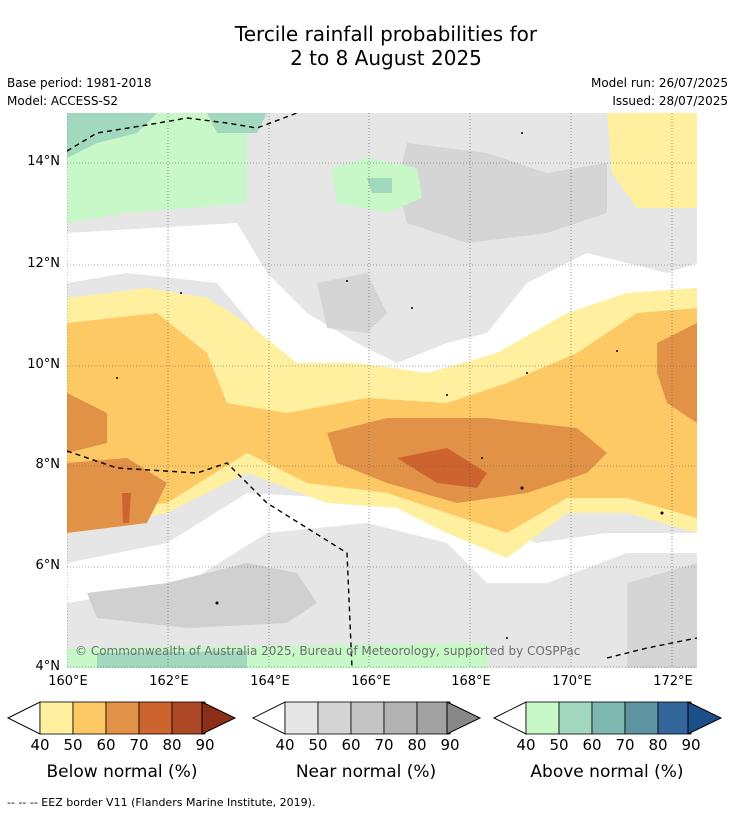 The width and height of the screenshot is (736, 816). What do you see at coordinates (659, 92) in the screenshot?
I see `meta-right: Model run: 26/07/2025 Issued: 28/07/2025` at bounding box center [659, 92].